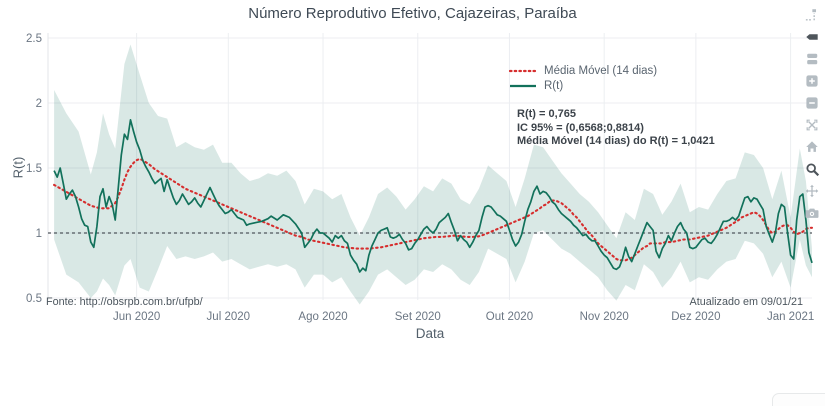  I want to click on x-tick-label: Dez 2020, so click(695, 317).